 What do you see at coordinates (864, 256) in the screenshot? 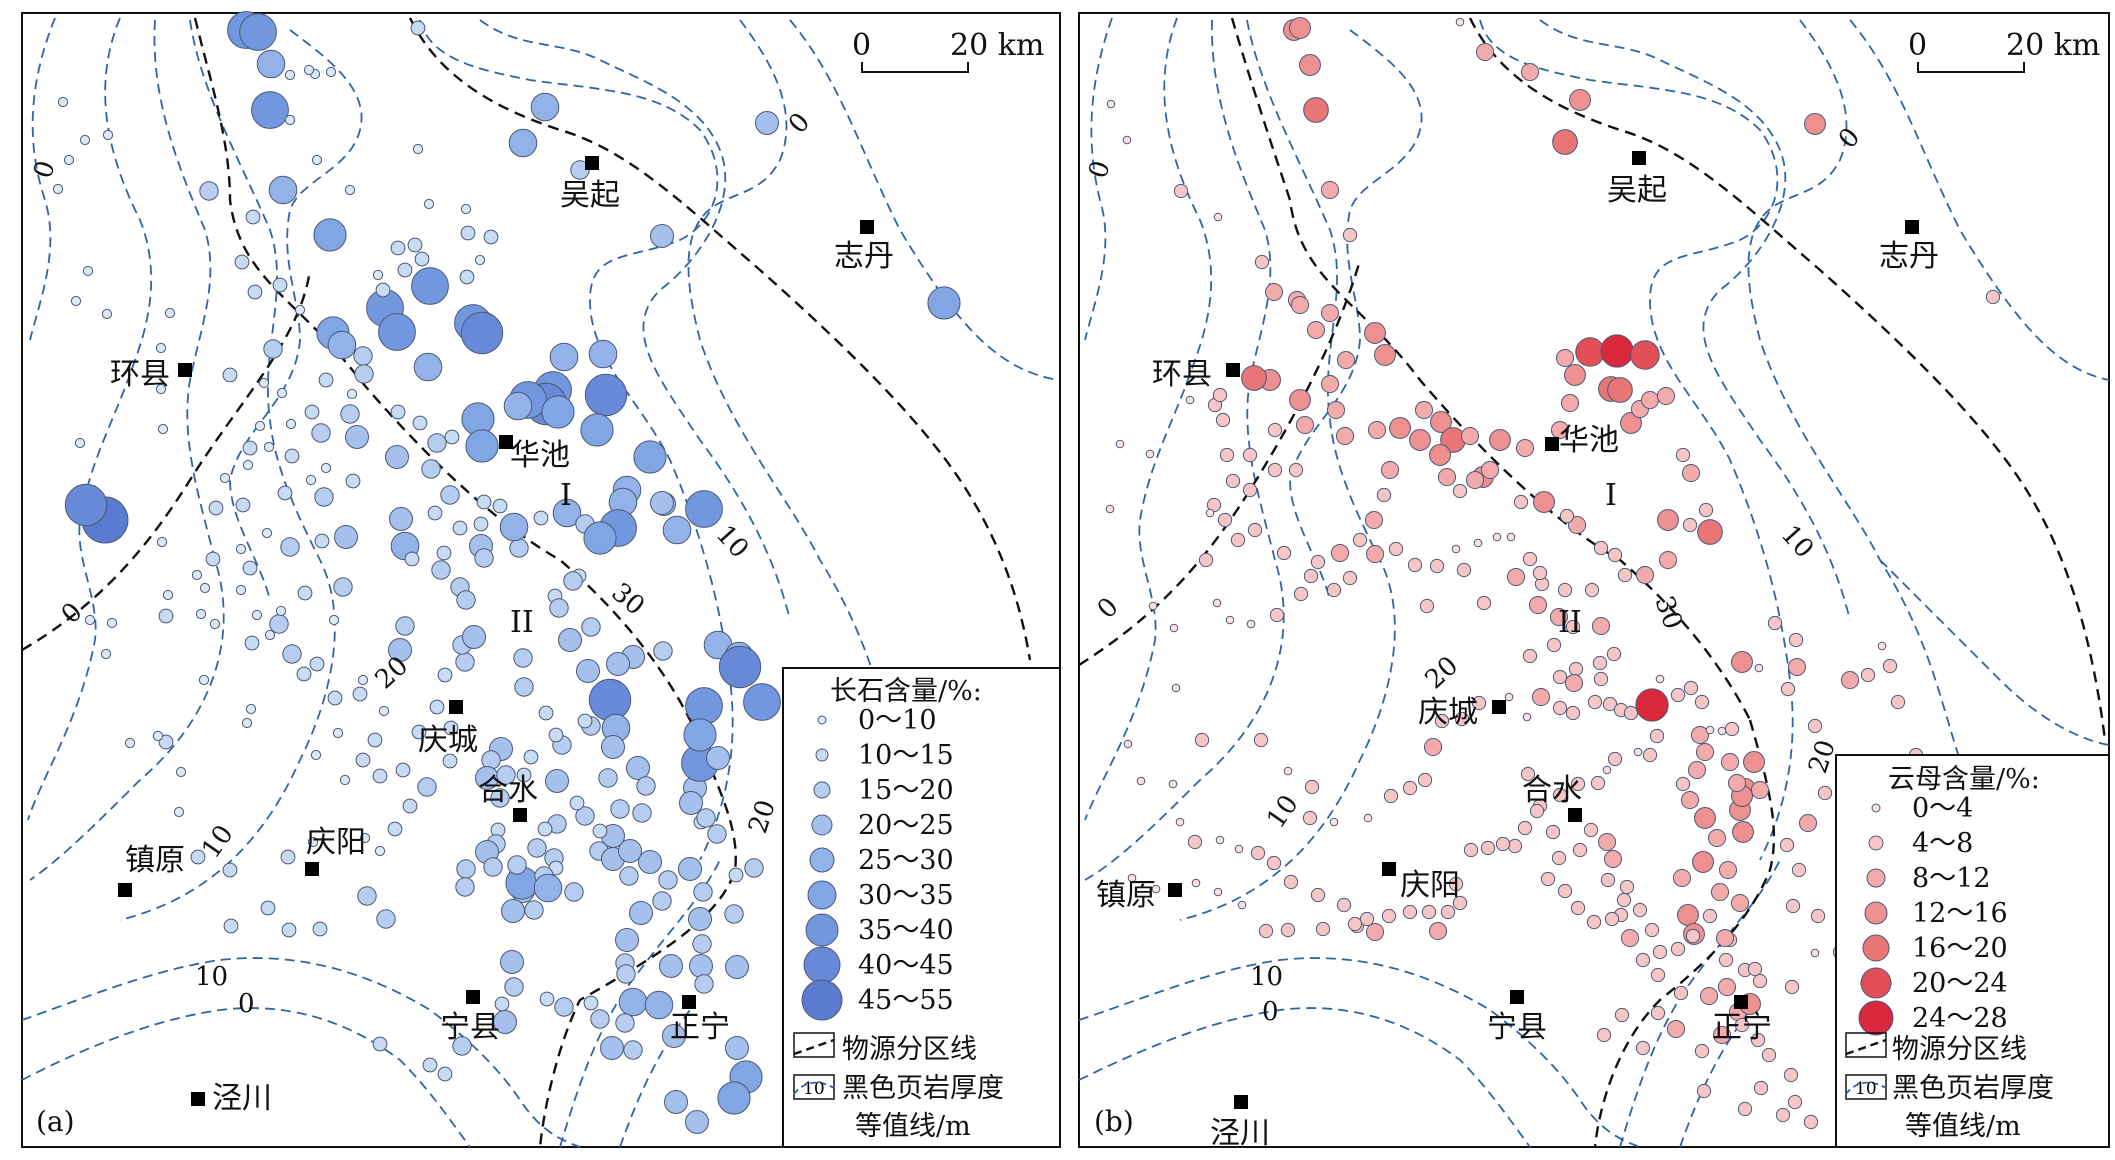
I see `svg-text: 志丹` at bounding box center [864, 256].